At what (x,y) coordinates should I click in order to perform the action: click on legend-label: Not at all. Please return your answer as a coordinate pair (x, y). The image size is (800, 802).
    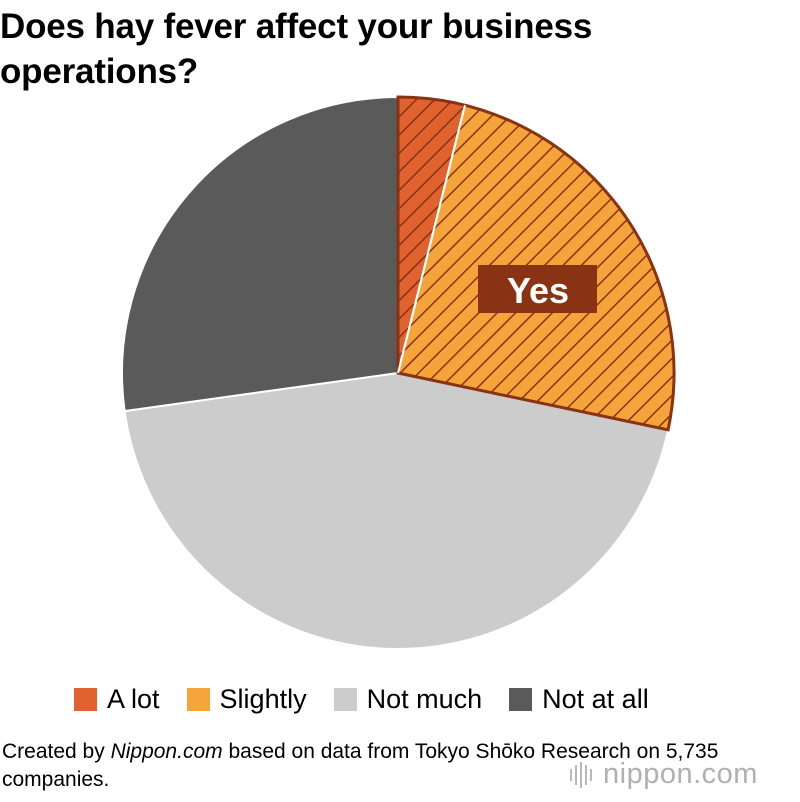
    Looking at the image, I should click on (595, 699).